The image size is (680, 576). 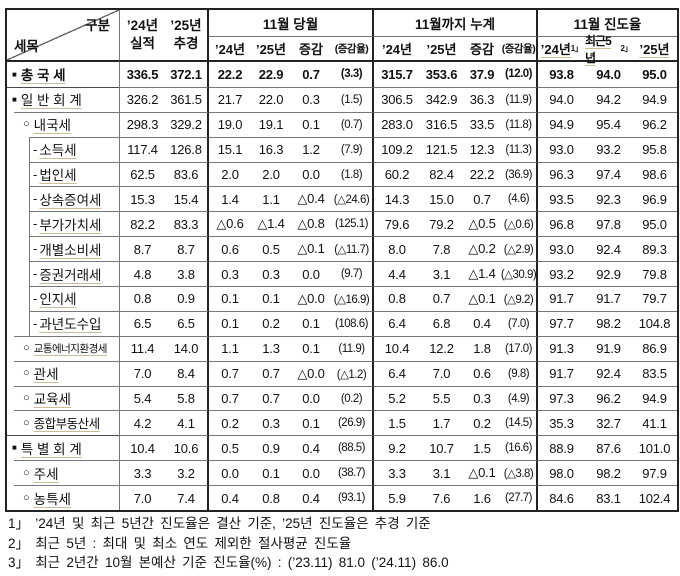 I want to click on table-cell: (△2.9), so click(x=519, y=249).